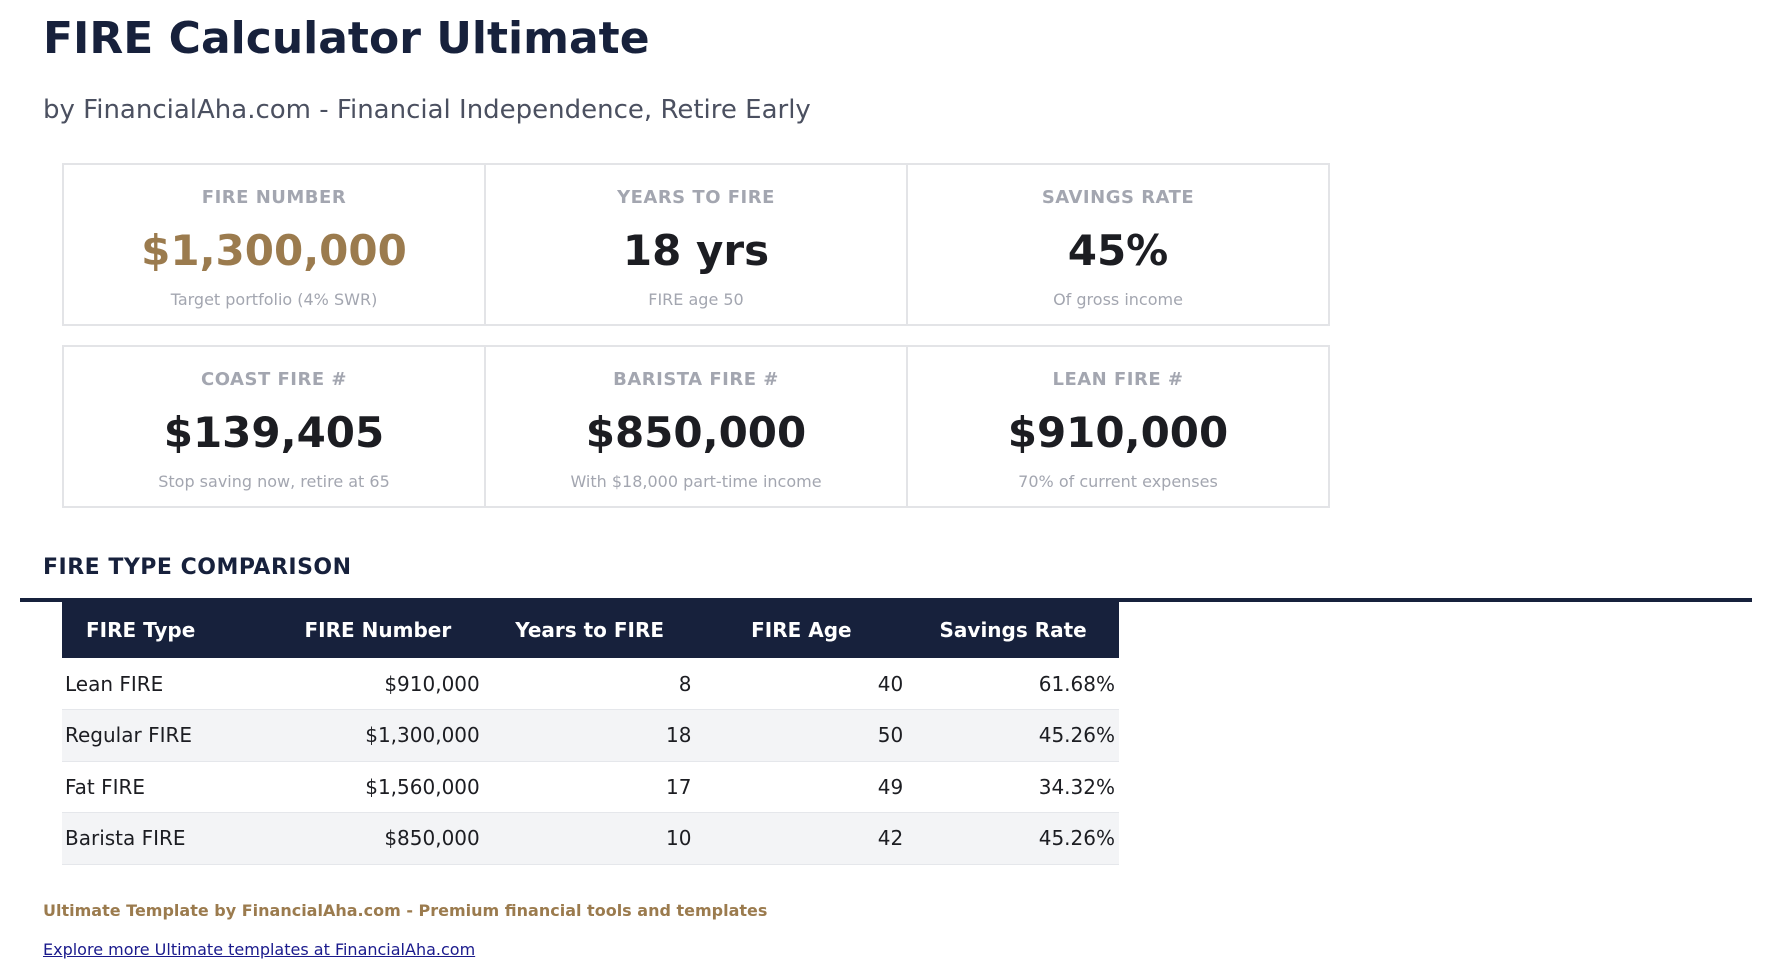 This screenshot has height=979, width=1772. What do you see at coordinates (886, 600) in the screenshot?
I see `section-divider` at bounding box center [886, 600].